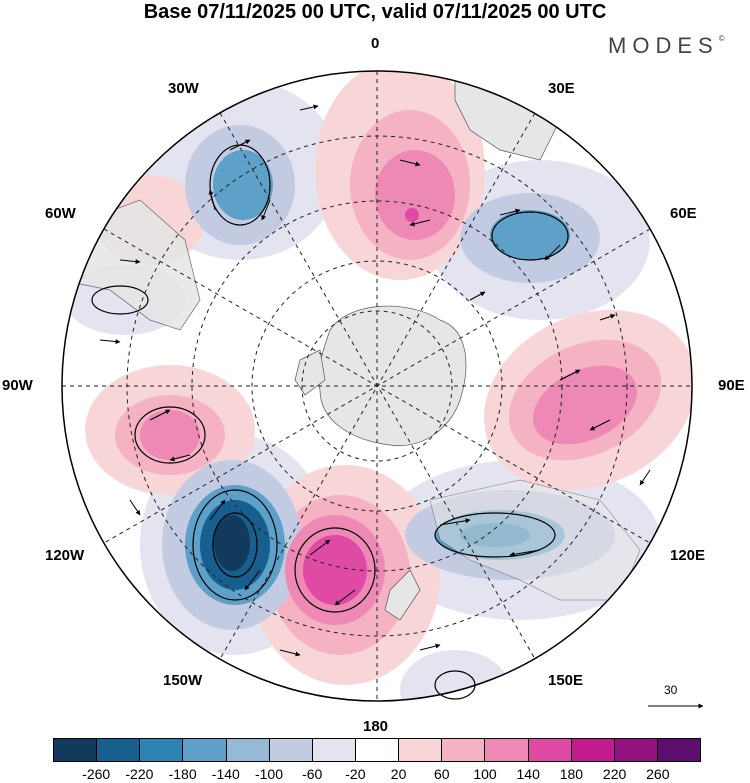 This screenshot has height=783, width=750. What do you see at coordinates (530, 235) in the screenshot?
I see `negative-anomaly-strong-60e` at bounding box center [530, 235].